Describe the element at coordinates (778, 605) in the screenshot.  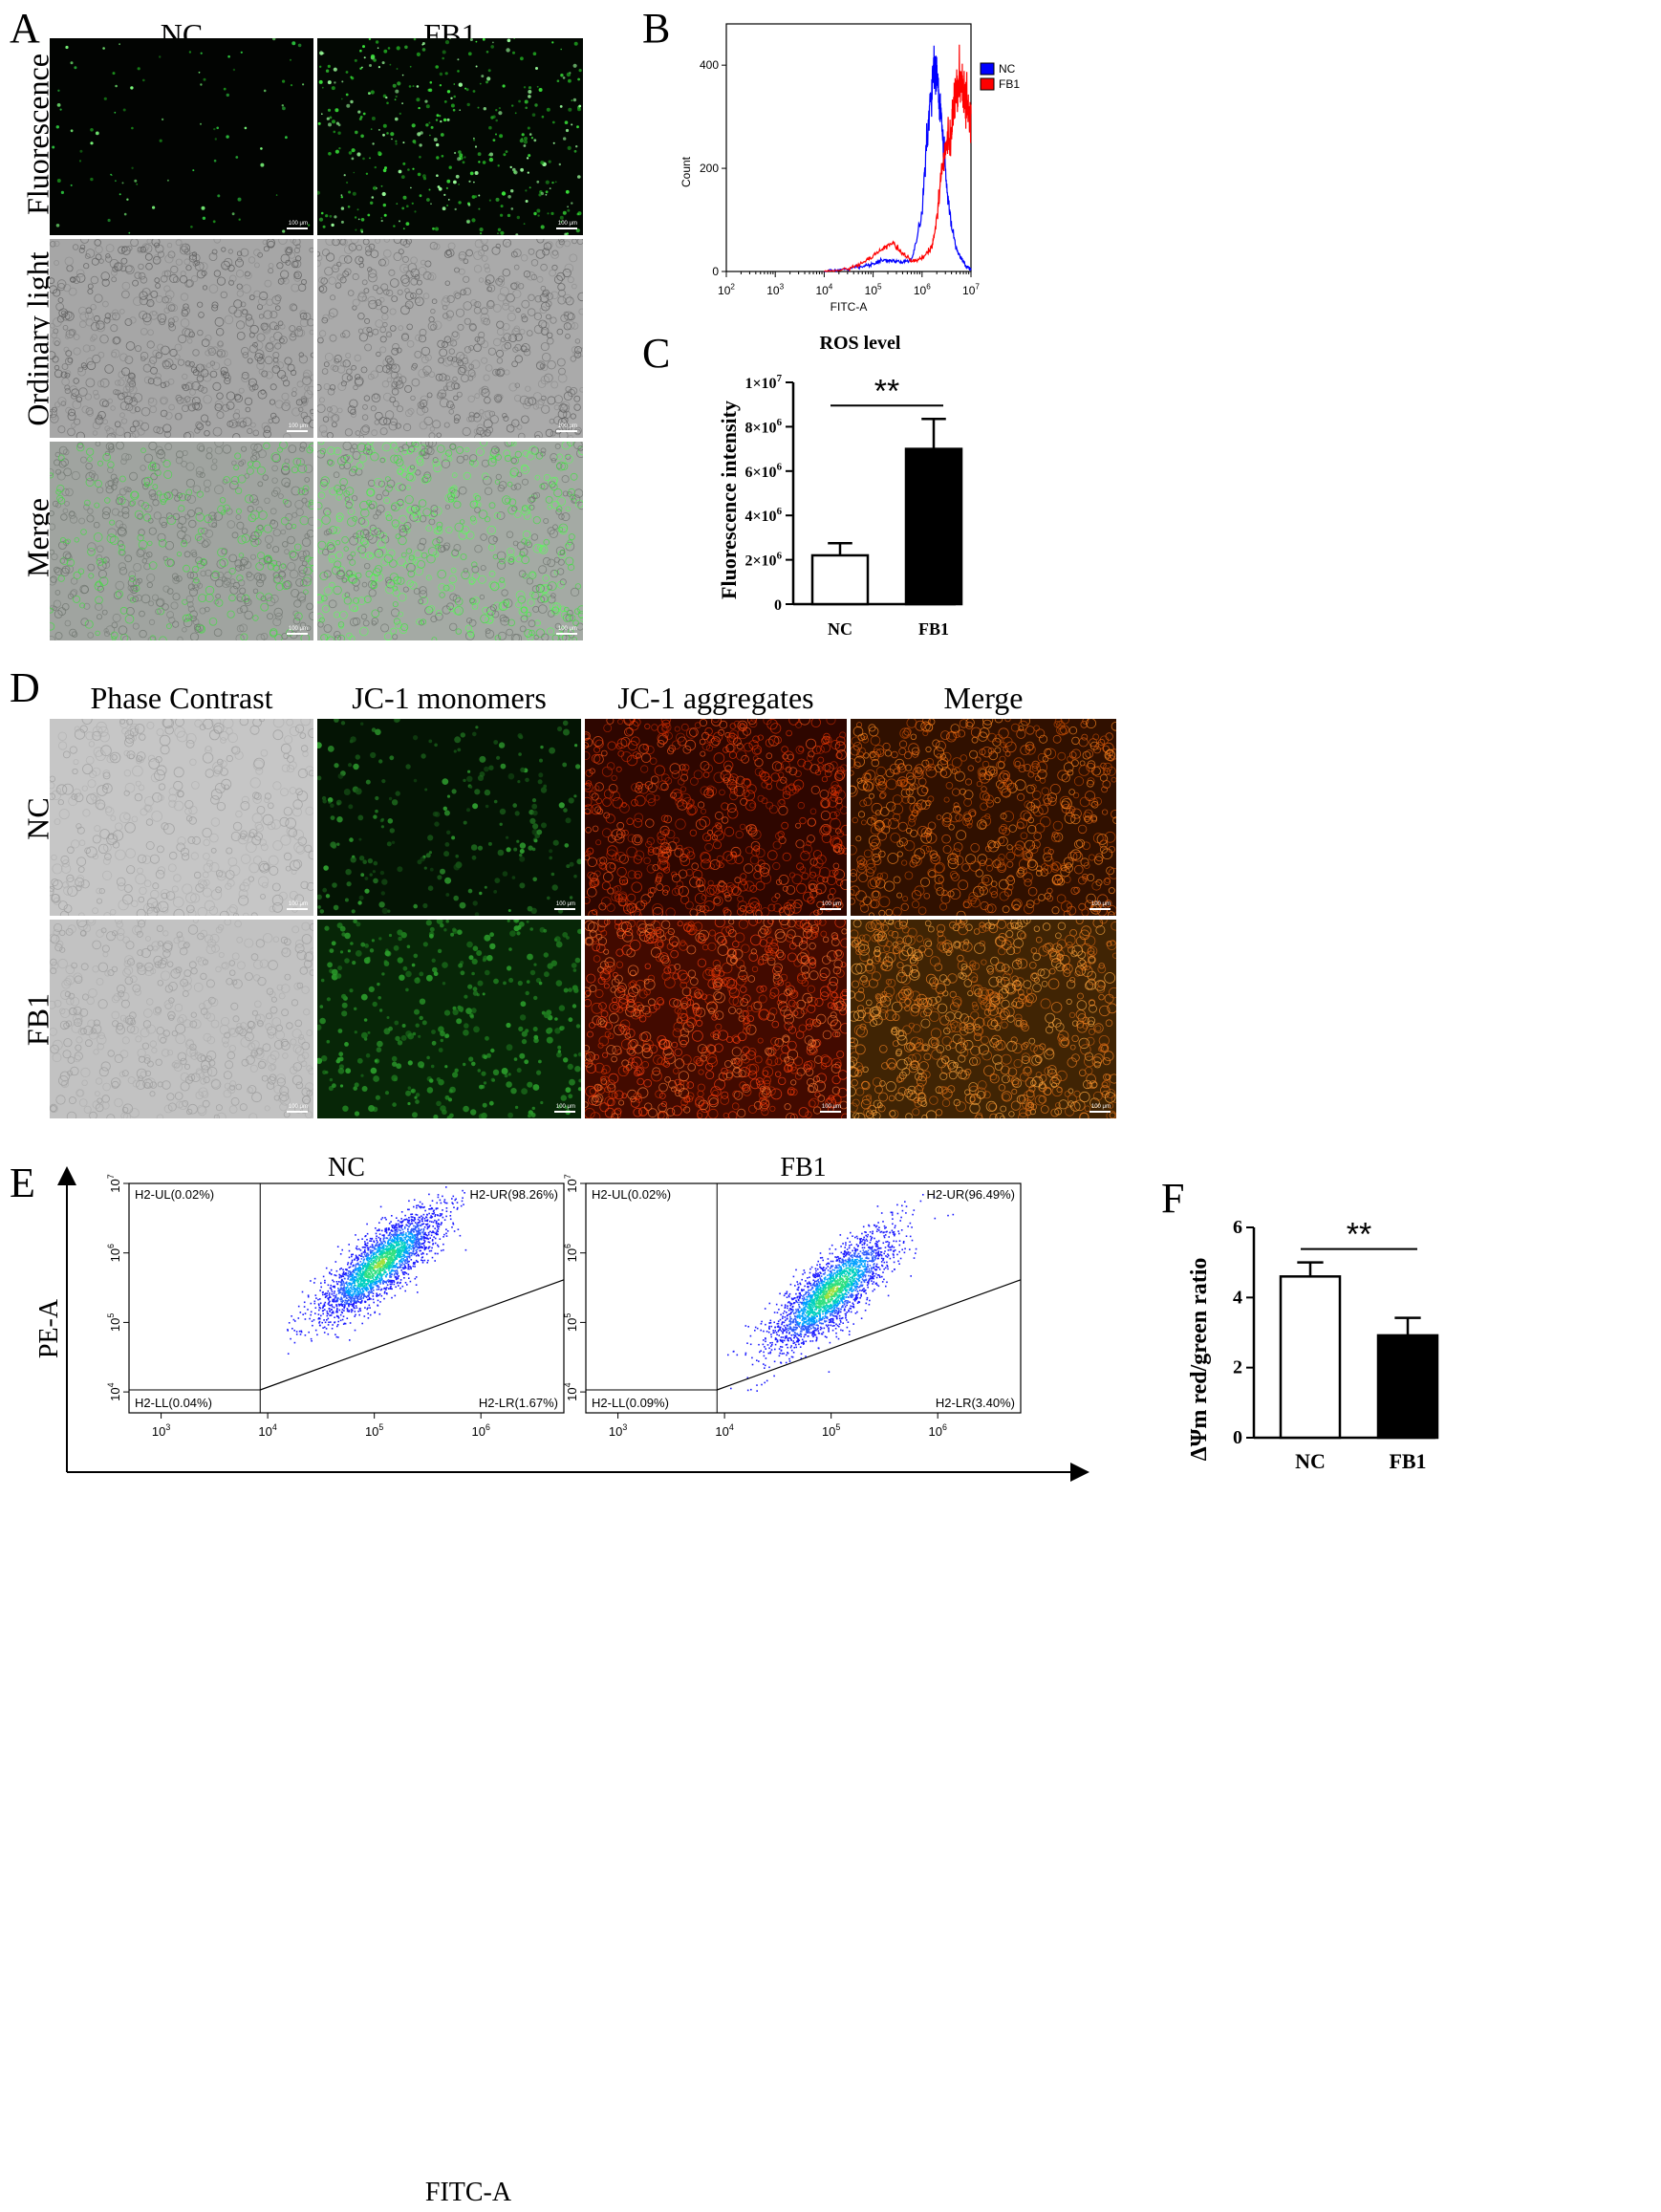
I see `bar-y-tick-label: 0` at that location.